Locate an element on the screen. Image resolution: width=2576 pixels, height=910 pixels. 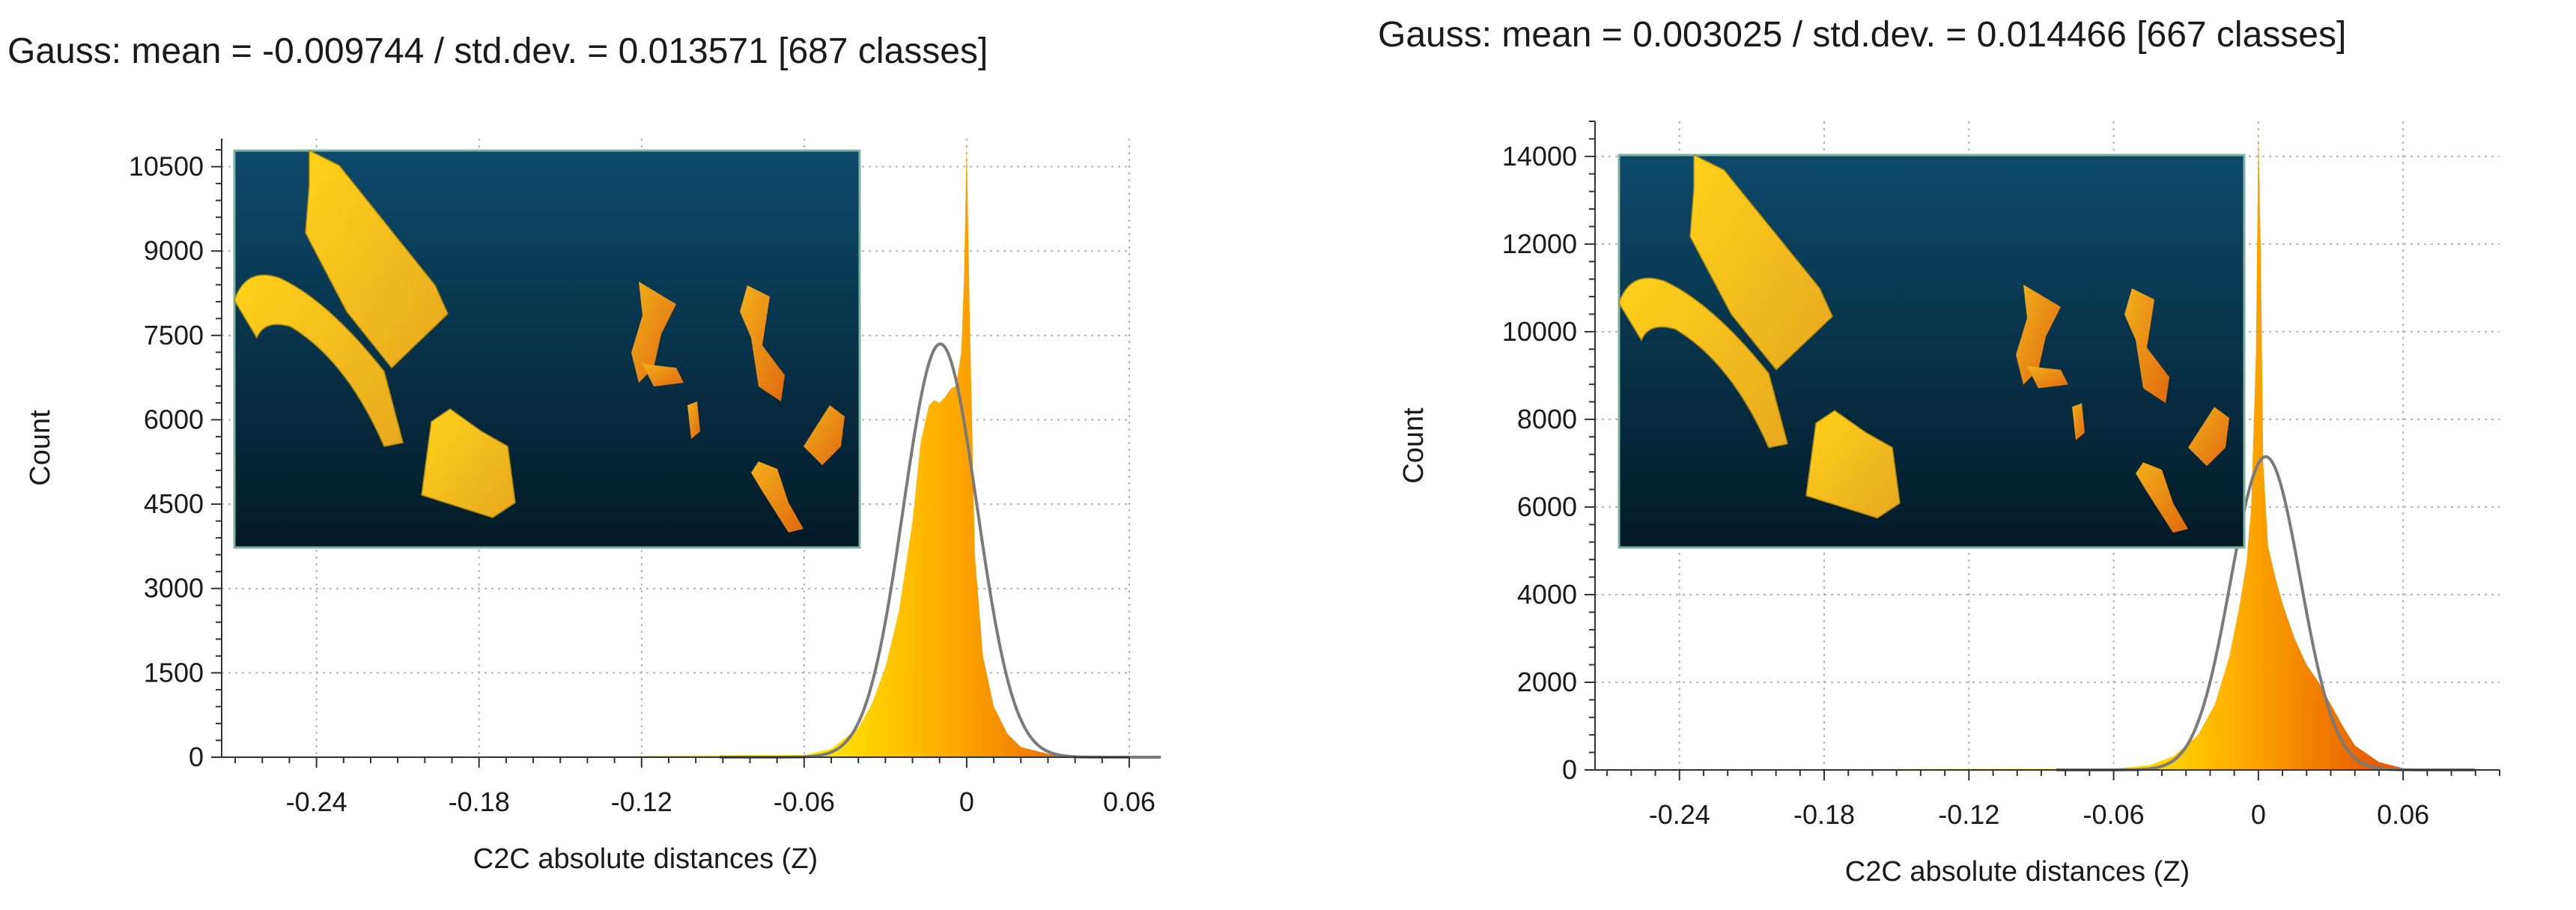
y-tick-label: 8000 is located at coordinates (1547, 419).